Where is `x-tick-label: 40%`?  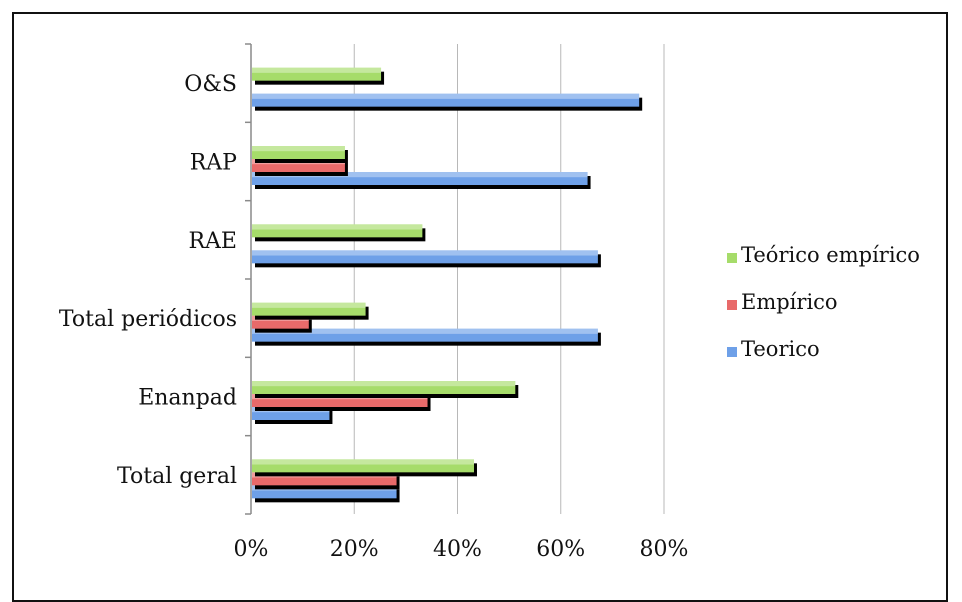 x-tick-label: 40% is located at coordinates (457, 549).